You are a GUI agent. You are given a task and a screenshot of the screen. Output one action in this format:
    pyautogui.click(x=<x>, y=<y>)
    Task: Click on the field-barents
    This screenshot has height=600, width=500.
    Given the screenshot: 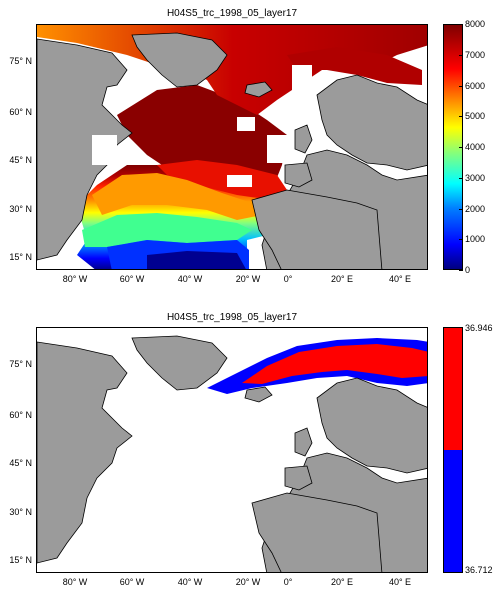 What is the action you would take?
    pyautogui.click(x=354, y=66)
    